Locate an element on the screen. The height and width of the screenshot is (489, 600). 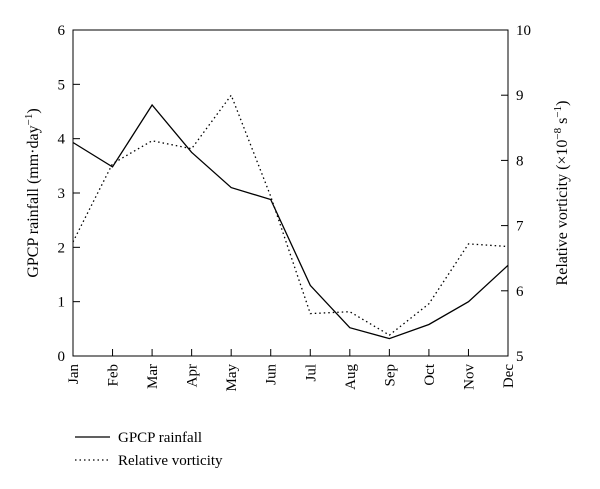
left-tick-label: 0 is located at coordinates (62, 357).